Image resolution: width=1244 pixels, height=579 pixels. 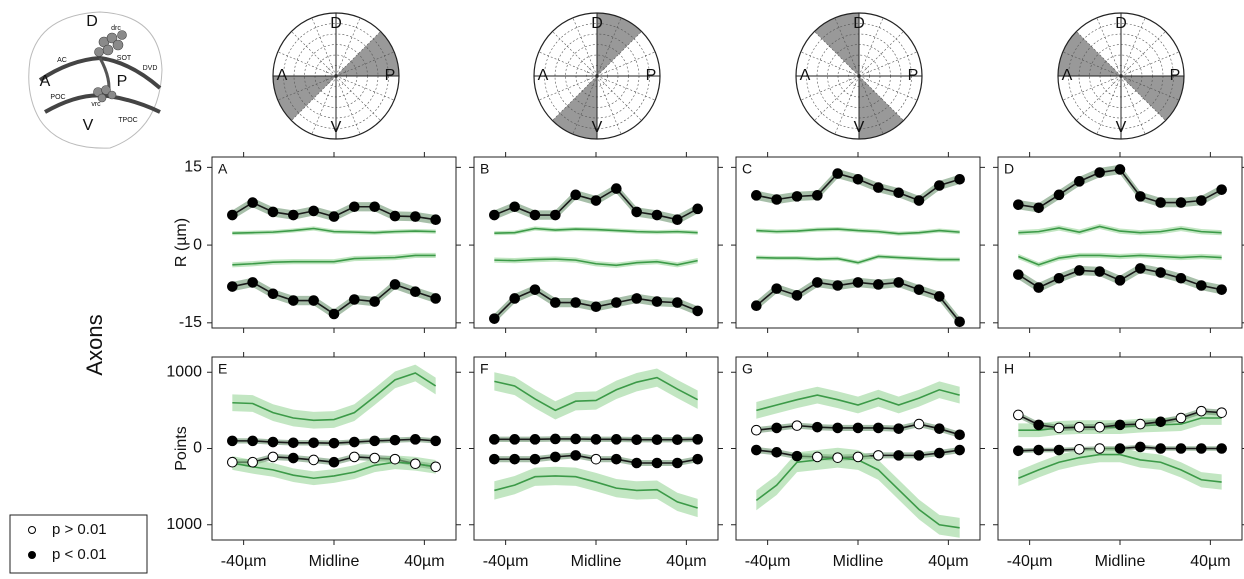 What do you see at coordinates (506, 561) in the screenshot?
I see `x-tick-label: -40µm` at bounding box center [506, 561].